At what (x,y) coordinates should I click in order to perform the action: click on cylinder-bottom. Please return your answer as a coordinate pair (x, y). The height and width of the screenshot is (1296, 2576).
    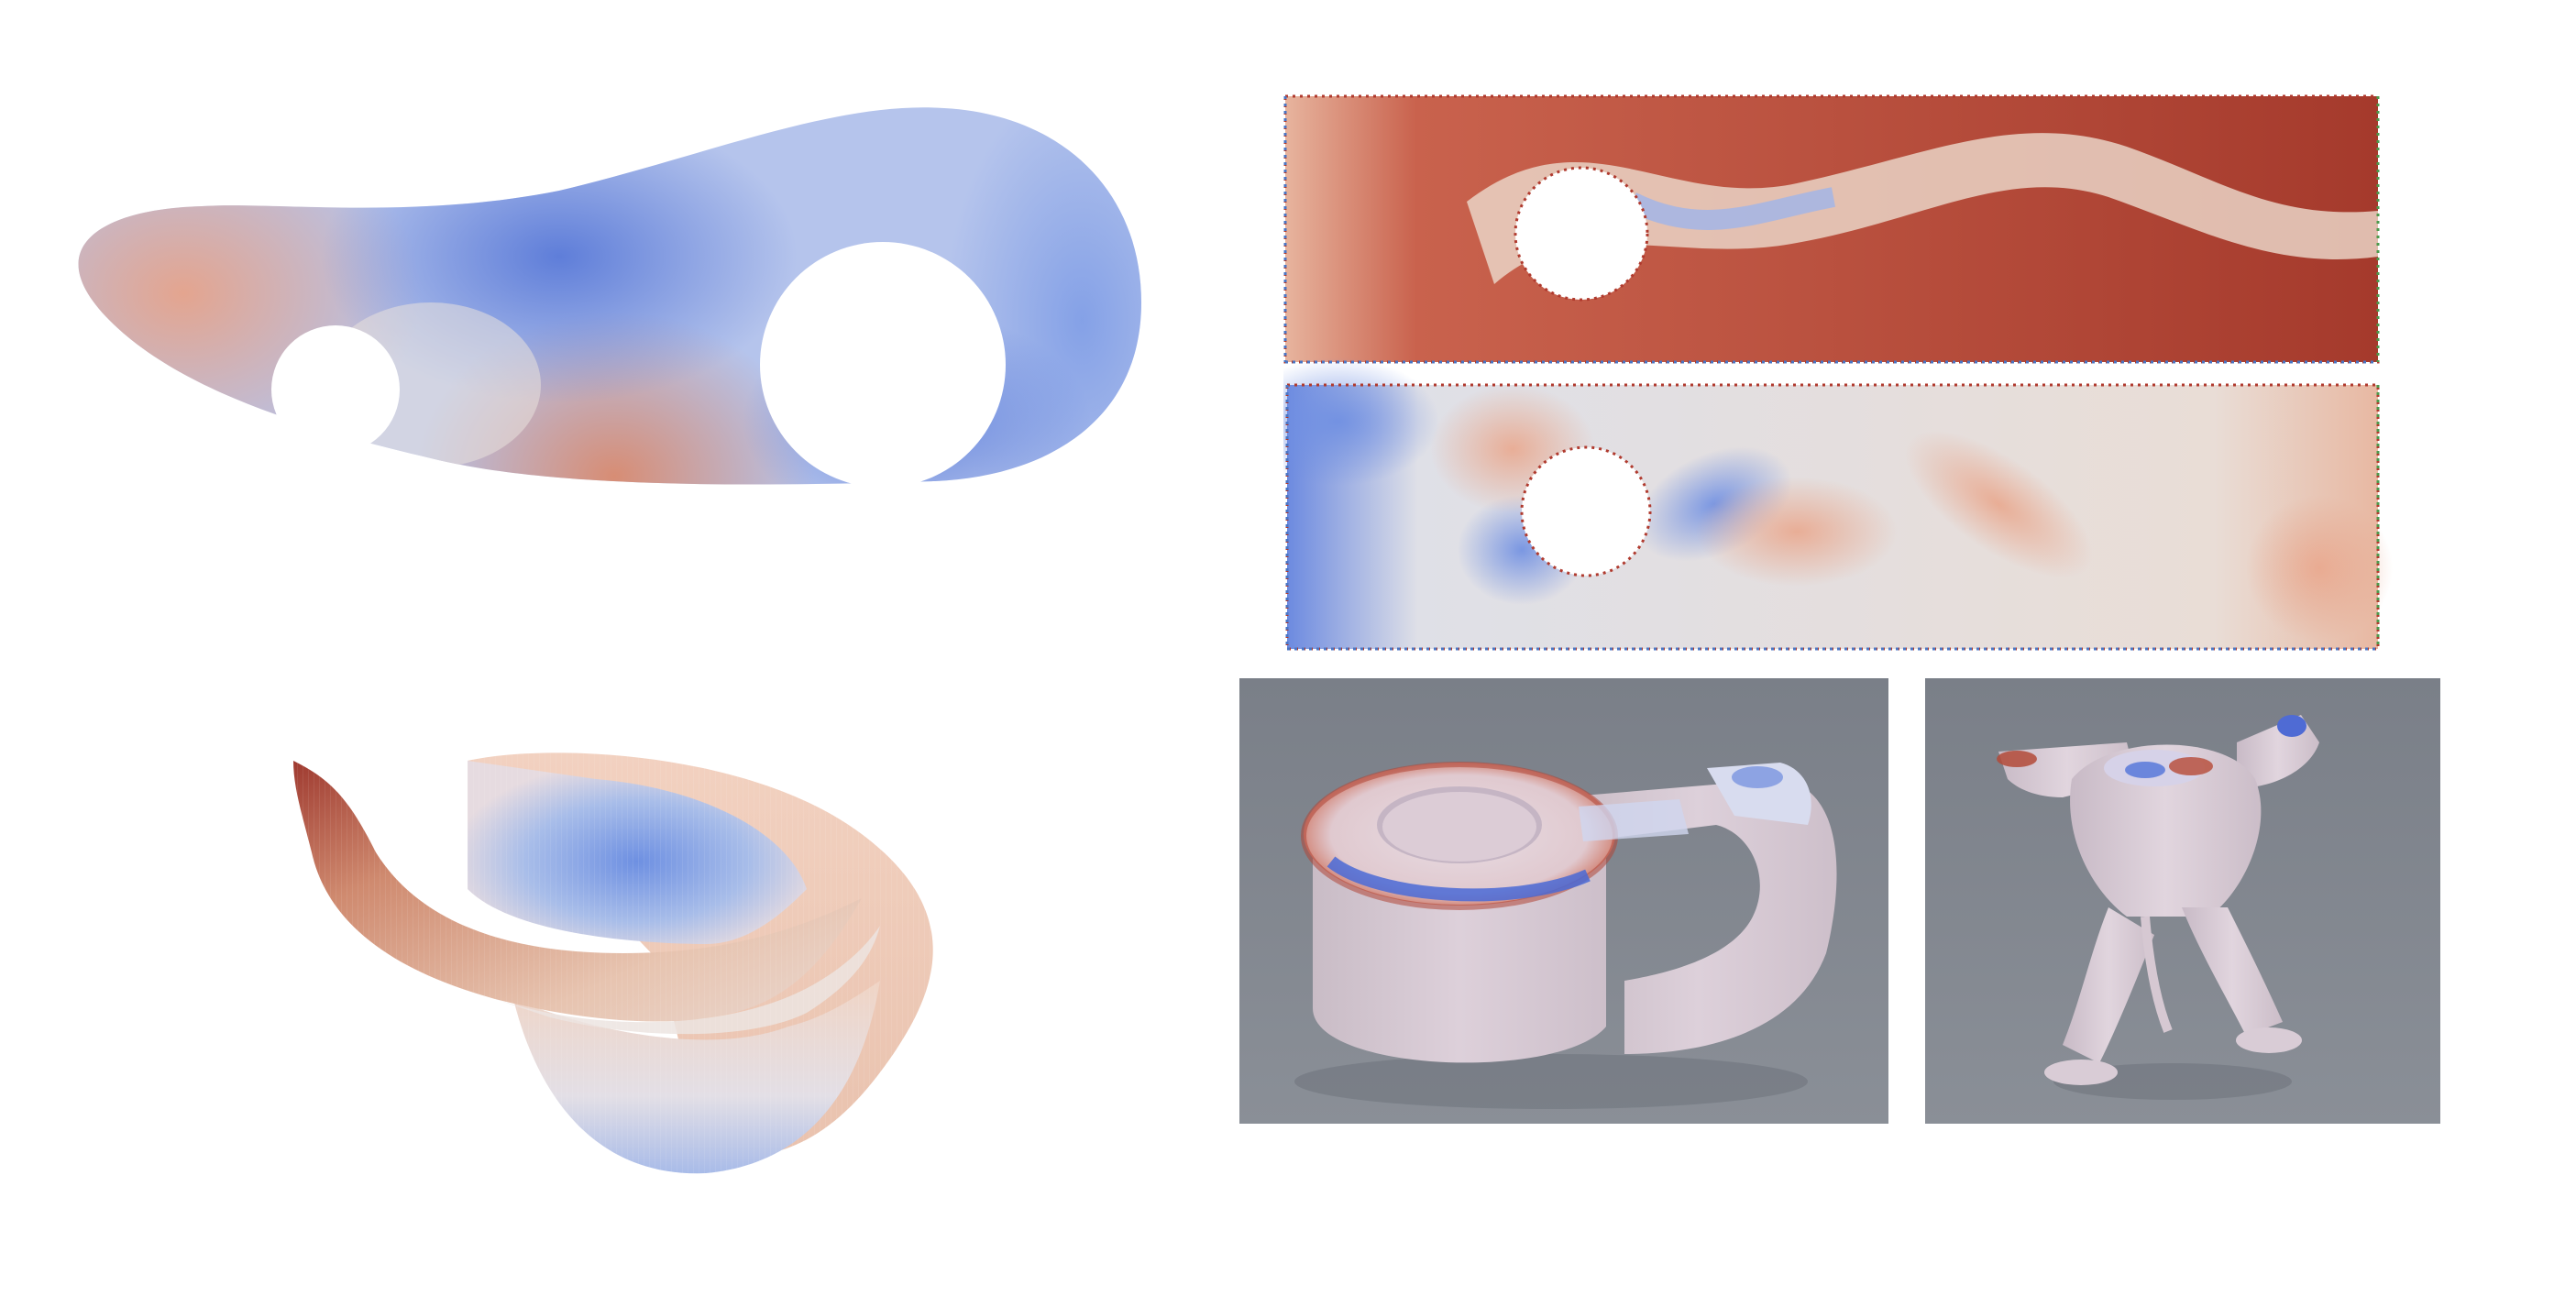
    Looking at the image, I should click on (1586, 511).